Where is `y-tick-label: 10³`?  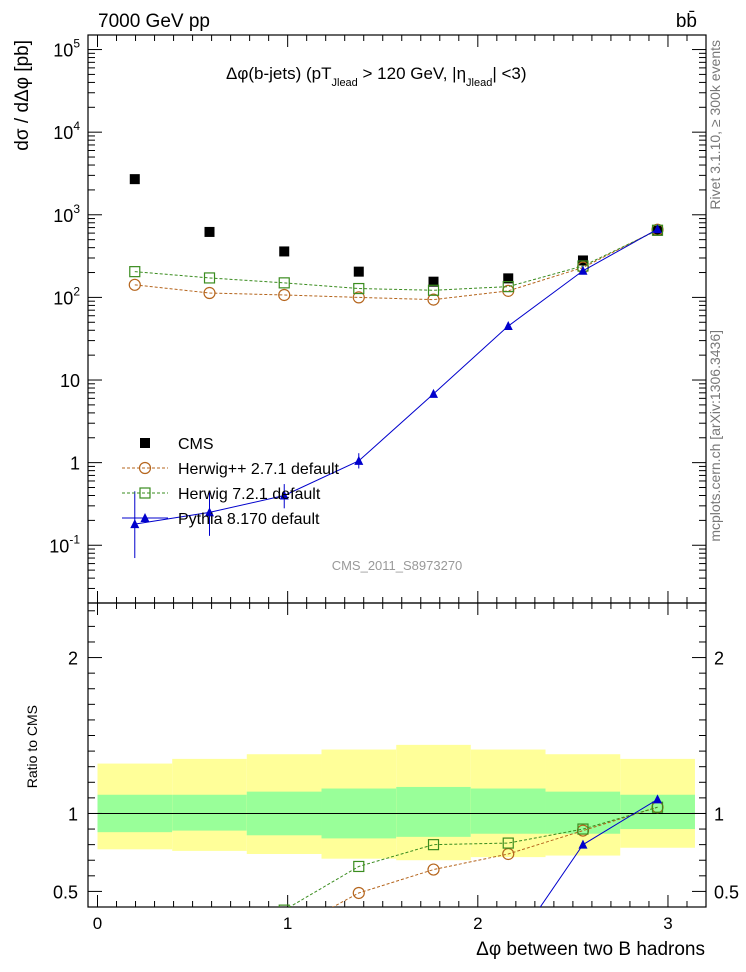 y-tick-label: 10³ is located at coordinates (66, 214).